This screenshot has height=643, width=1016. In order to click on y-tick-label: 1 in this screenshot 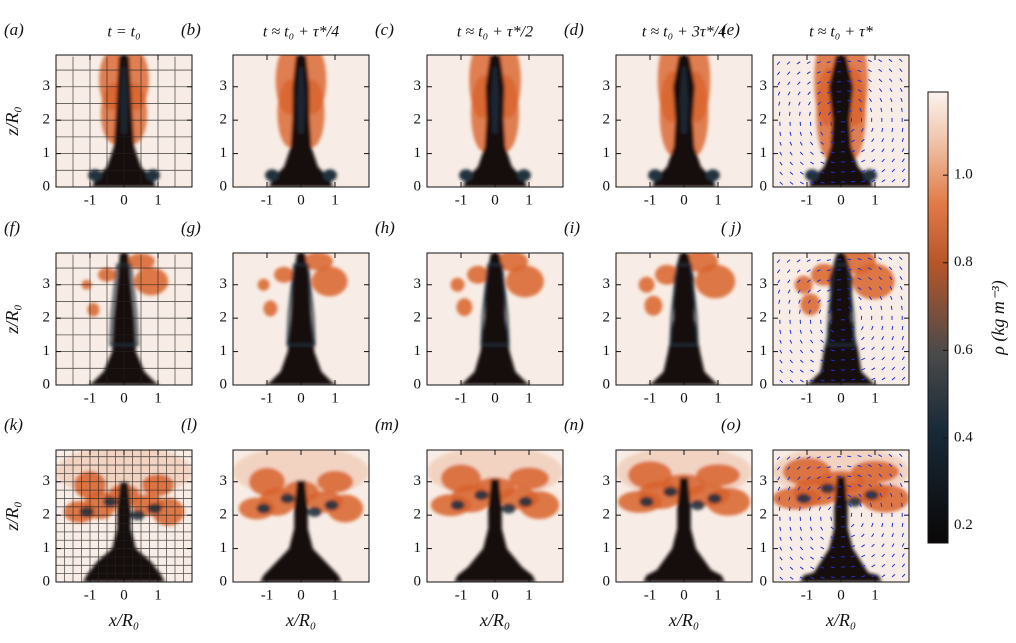, I will do `click(418, 153)`.